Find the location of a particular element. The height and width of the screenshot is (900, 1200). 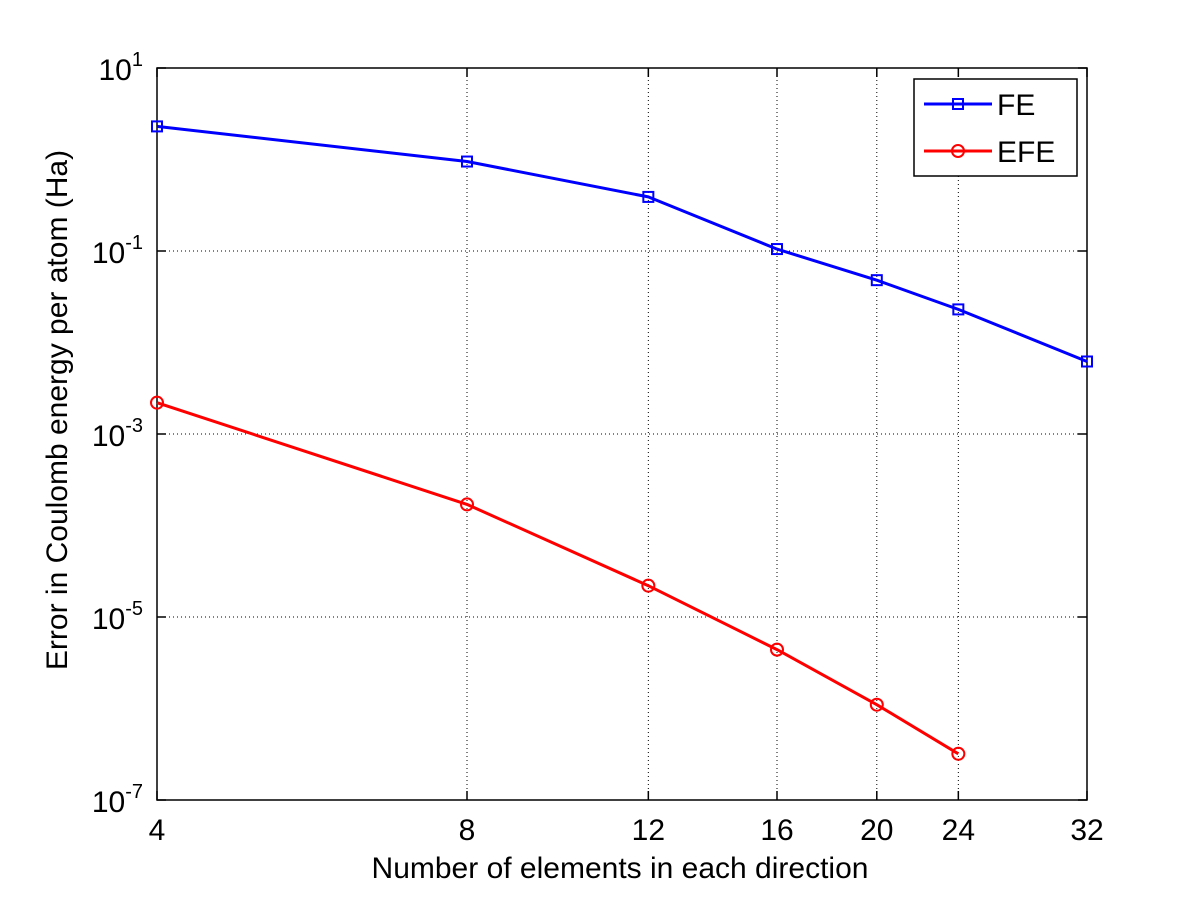

y-tick-label: 10⁻⁷ is located at coordinates (117, 800).